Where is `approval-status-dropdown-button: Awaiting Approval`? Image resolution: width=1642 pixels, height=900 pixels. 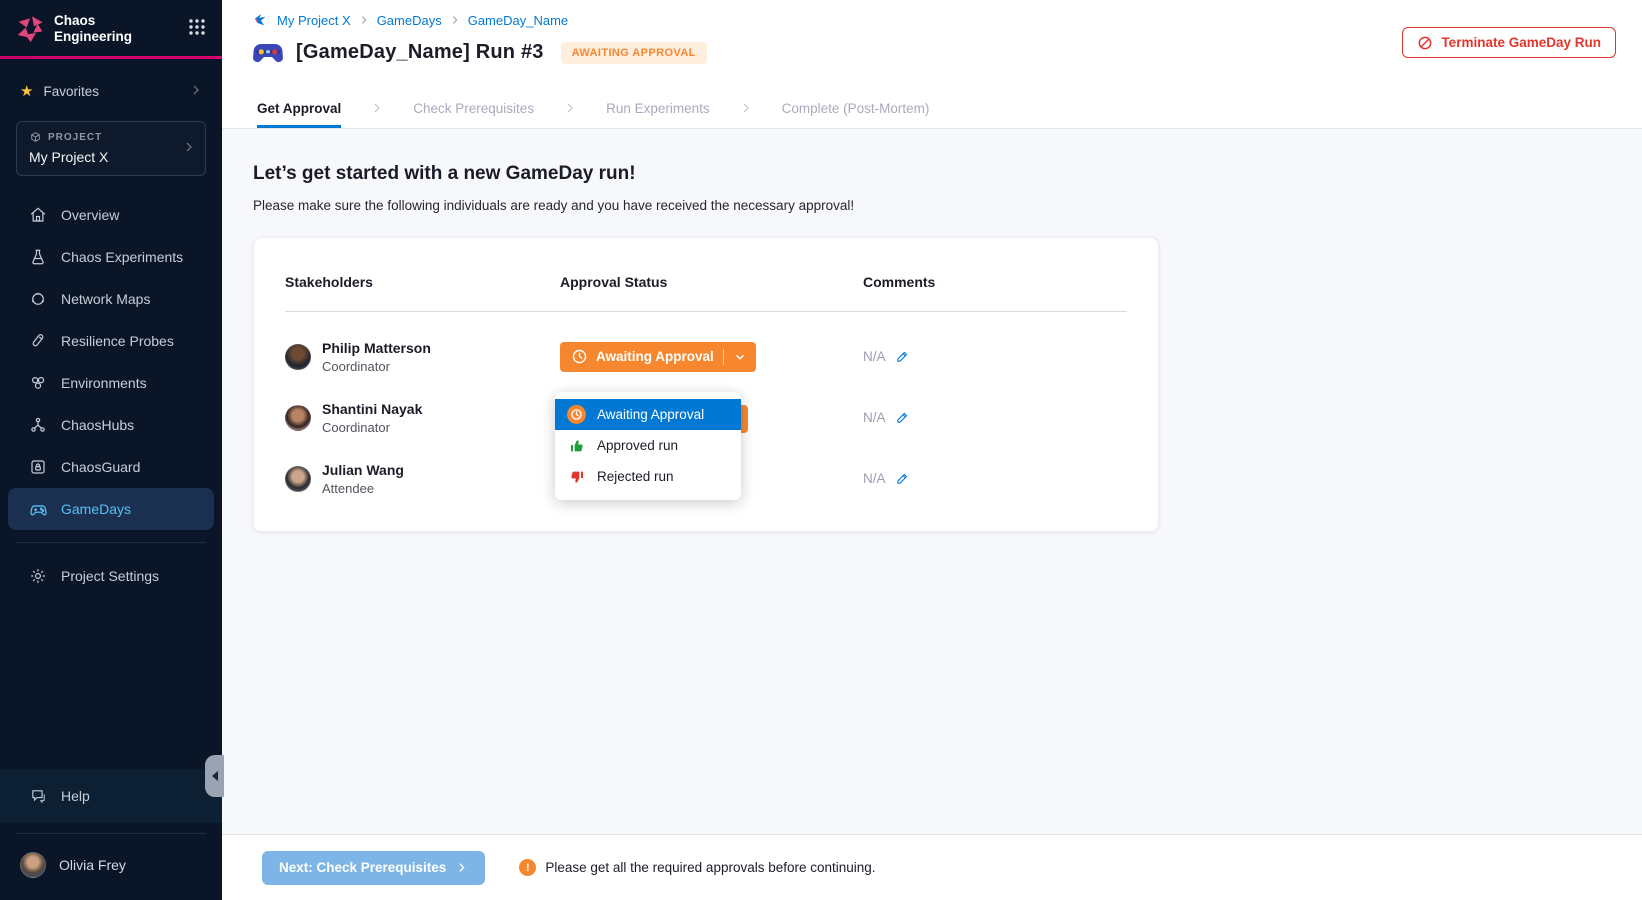 approval-status-dropdown-button: Awaiting Approval is located at coordinates (658, 356).